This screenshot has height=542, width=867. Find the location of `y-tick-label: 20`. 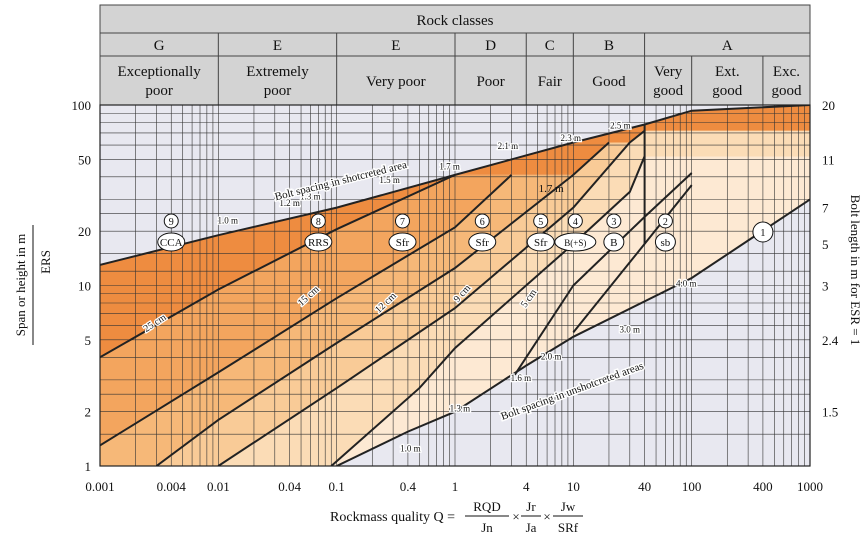

y-tick-label: 20 is located at coordinates (84, 231).